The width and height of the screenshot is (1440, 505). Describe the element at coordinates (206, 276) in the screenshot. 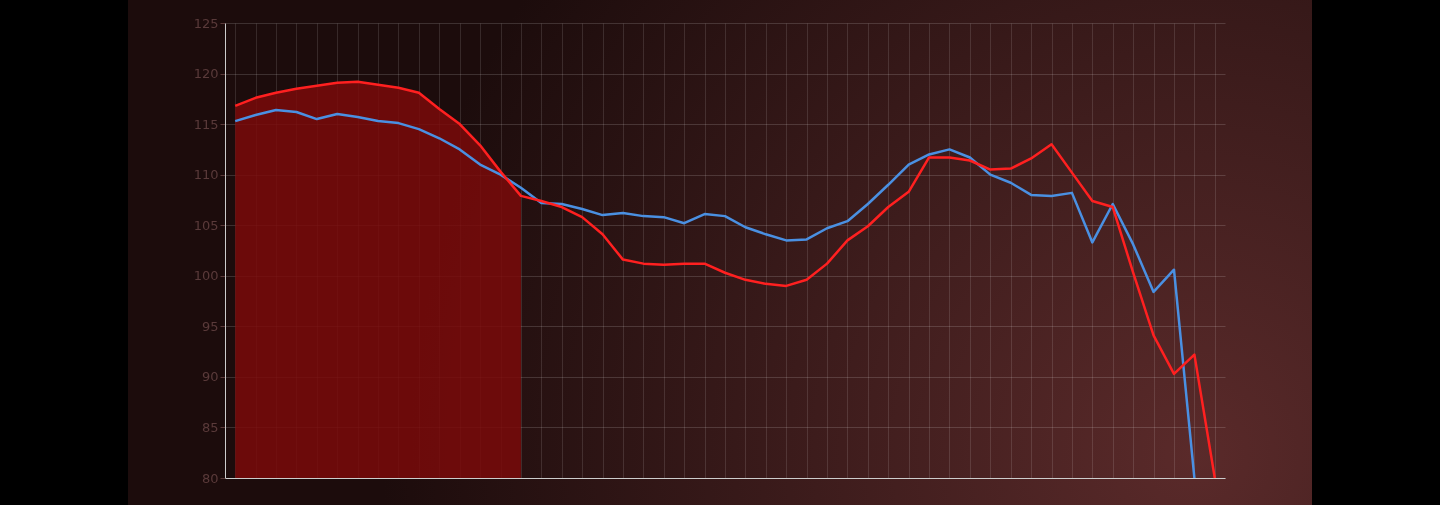

I see `y-tick-label: 100` at that location.